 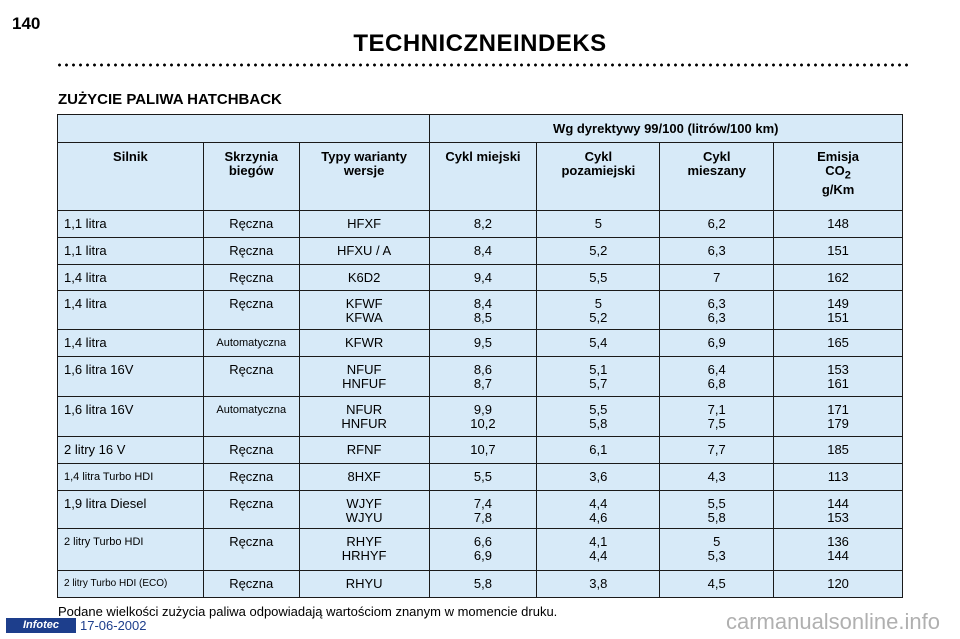 I want to click on cell-co2-value: 148, so click(x=838, y=223).